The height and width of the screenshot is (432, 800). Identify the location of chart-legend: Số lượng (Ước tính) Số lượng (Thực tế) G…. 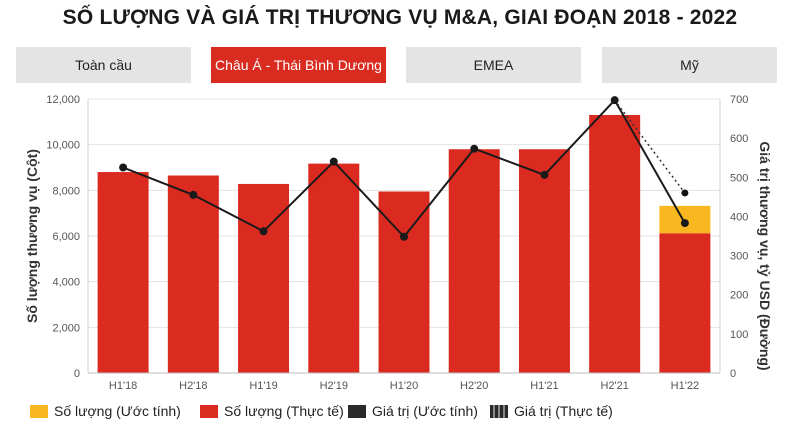
(410, 411).